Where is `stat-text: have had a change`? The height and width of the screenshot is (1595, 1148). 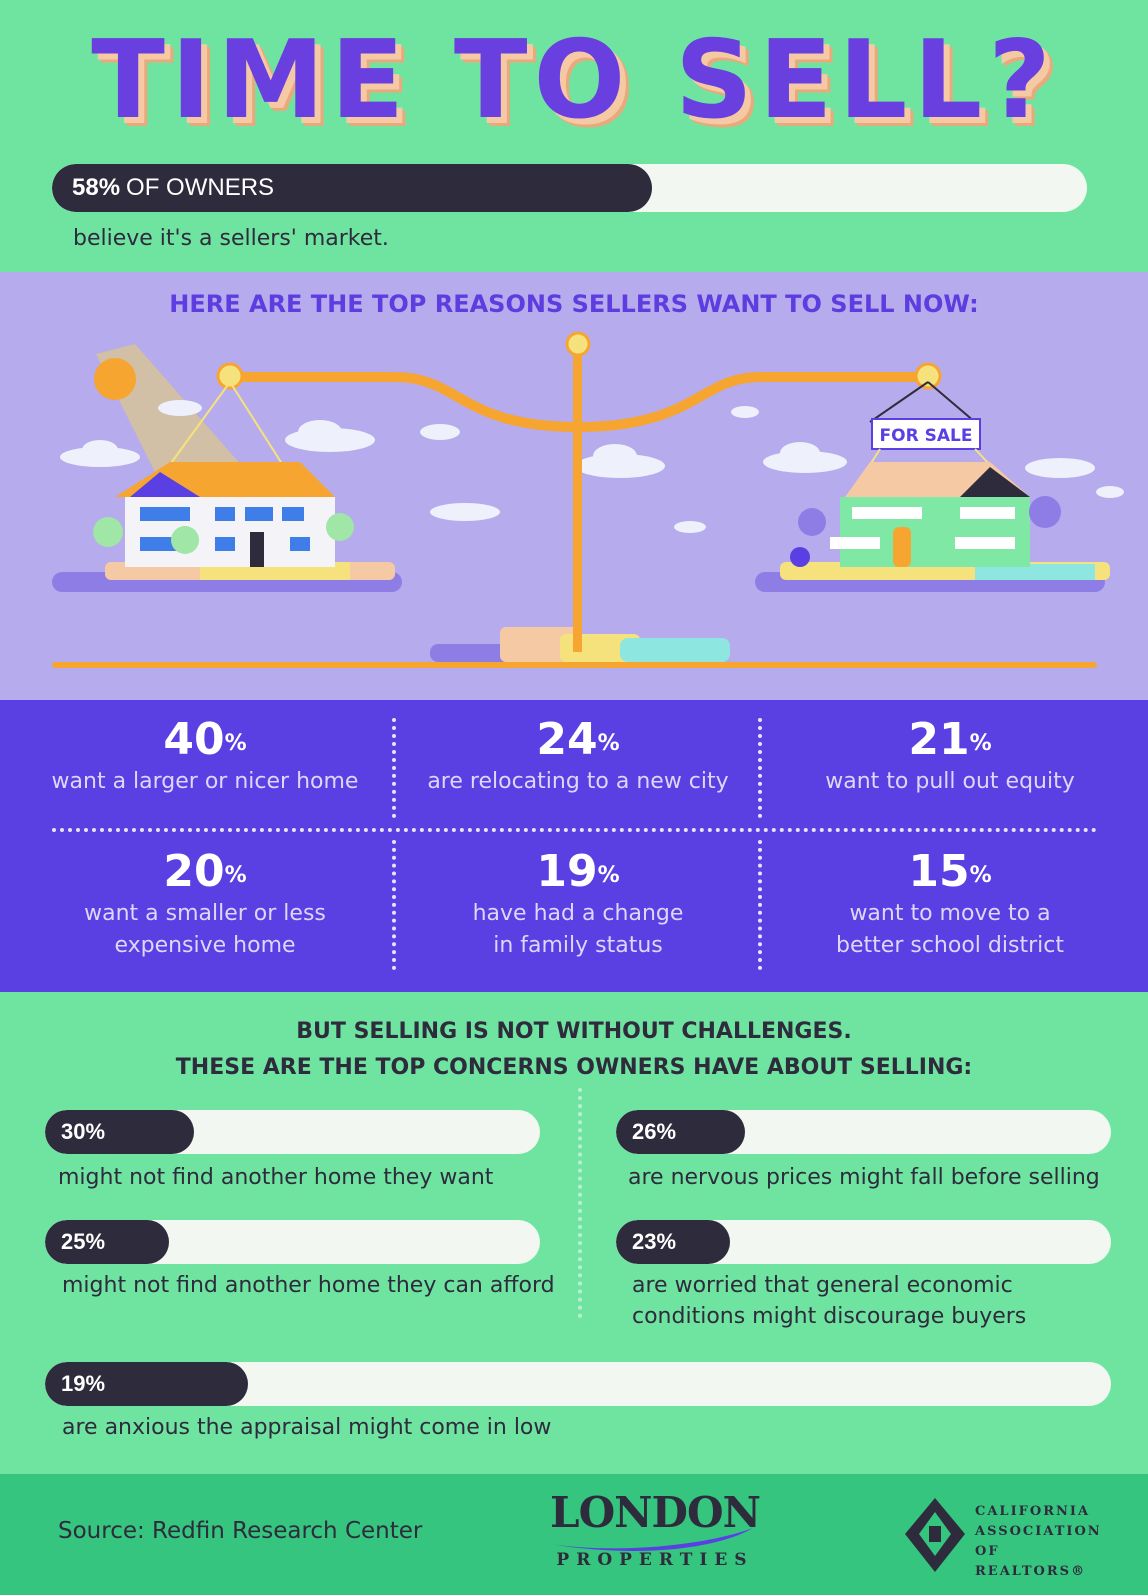
stat-text: have had a change is located at coordinates (578, 913).